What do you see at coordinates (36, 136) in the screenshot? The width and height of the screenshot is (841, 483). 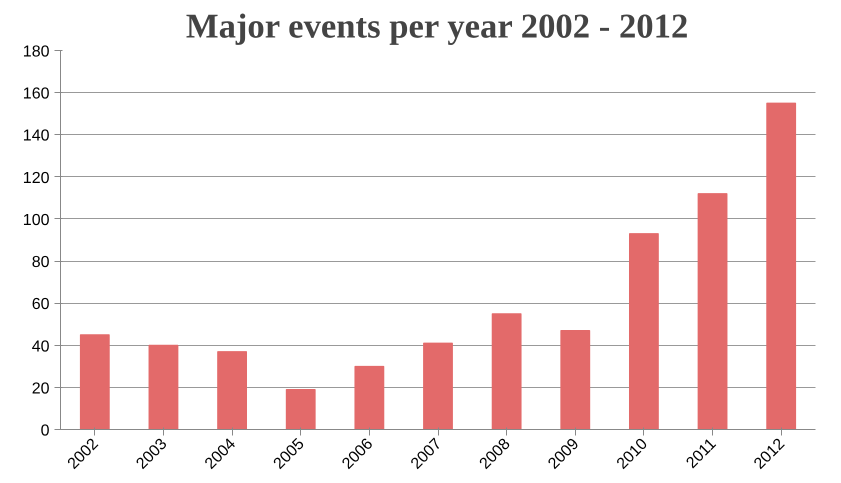 I see `y-tick-label: 140` at bounding box center [36, 136].